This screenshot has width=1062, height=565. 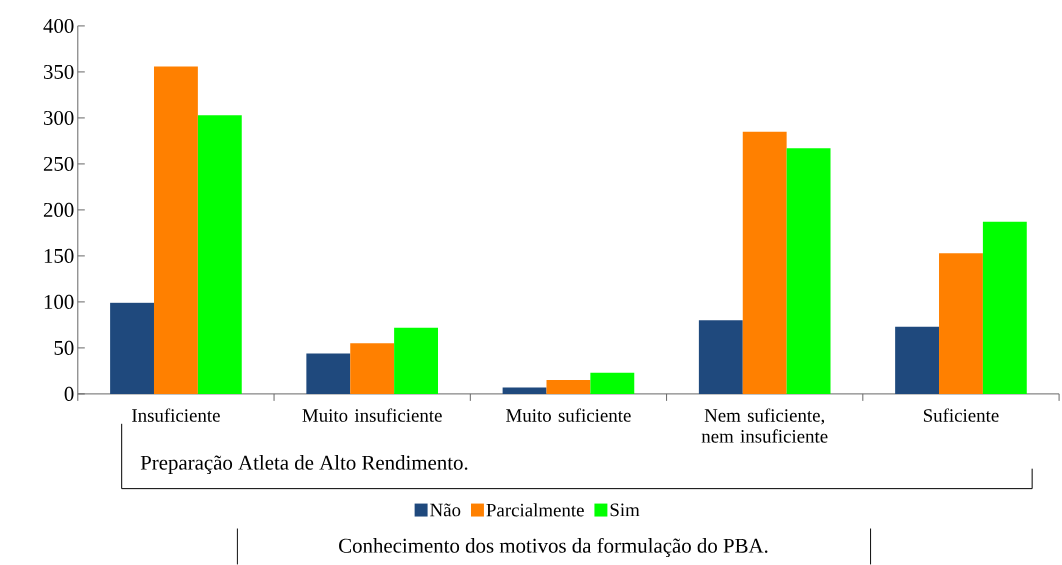 I want to click on y-tick-label: 250, so click(x=58, y=163).